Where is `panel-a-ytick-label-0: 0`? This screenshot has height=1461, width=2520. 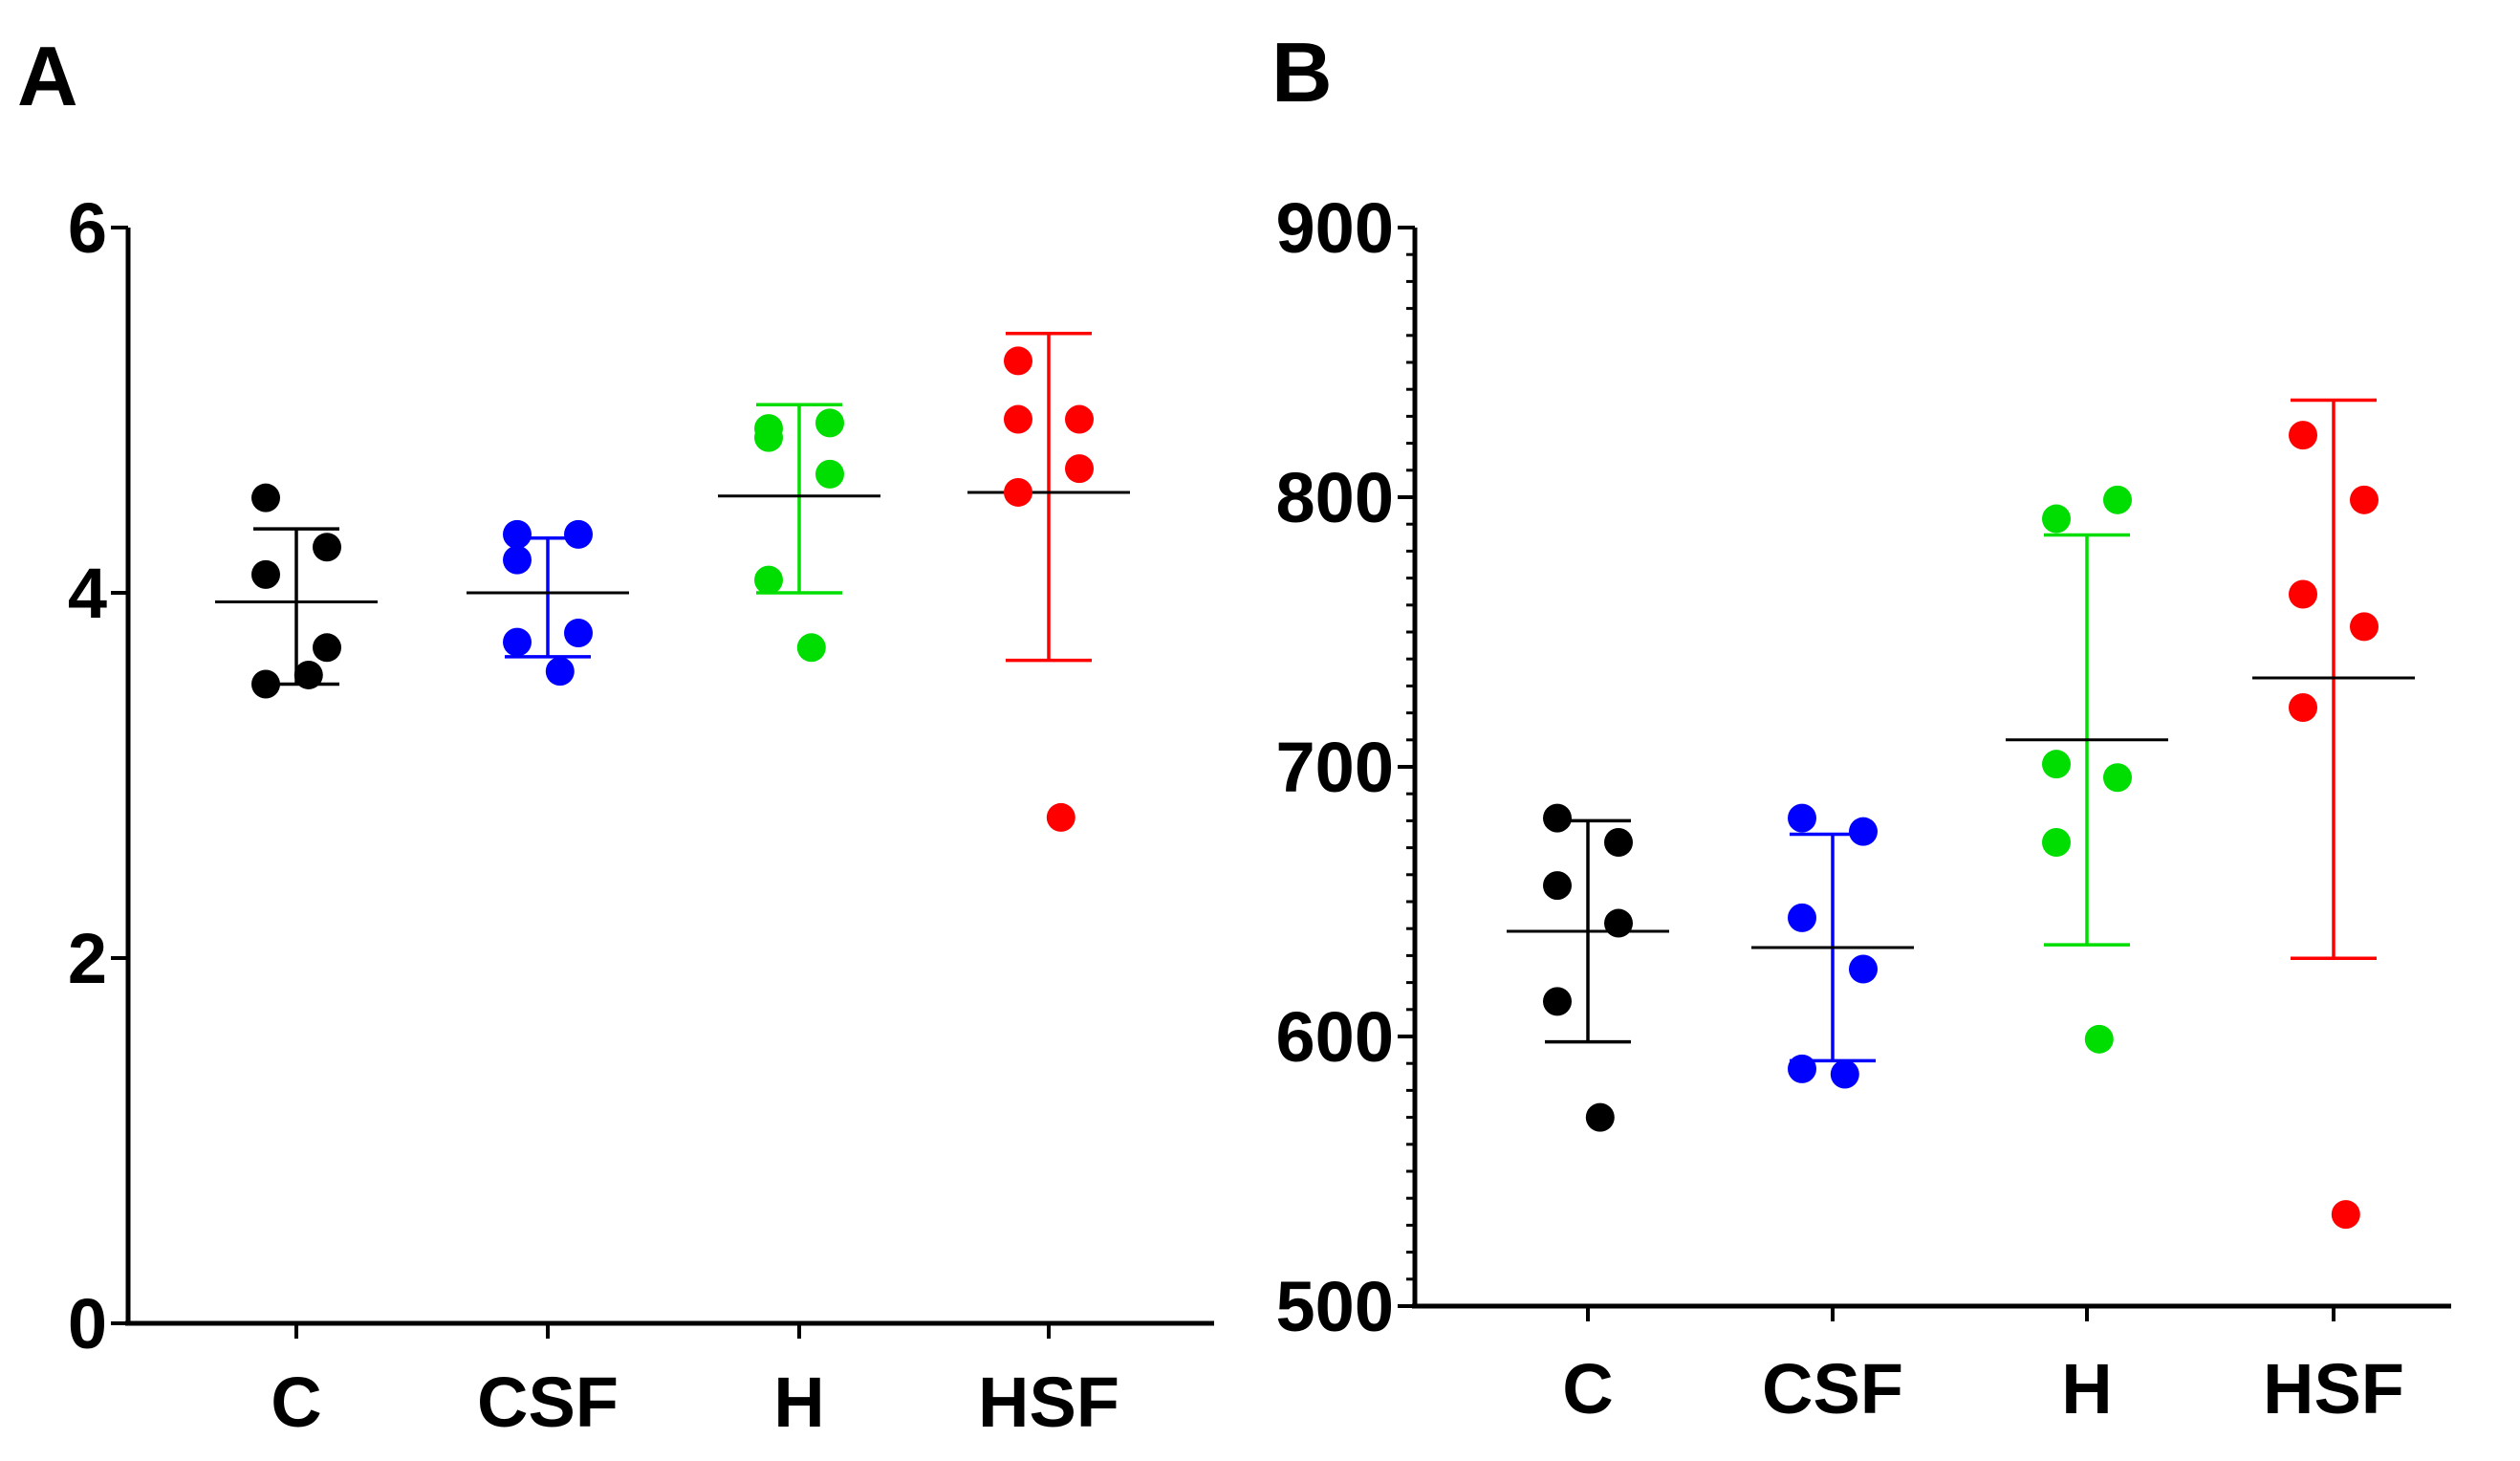 panel-a-ytick-label-0: 0 is located at coordinates (88, 1324).